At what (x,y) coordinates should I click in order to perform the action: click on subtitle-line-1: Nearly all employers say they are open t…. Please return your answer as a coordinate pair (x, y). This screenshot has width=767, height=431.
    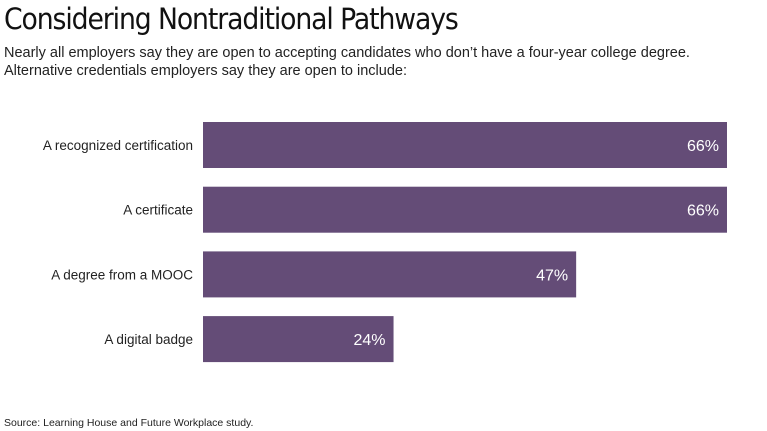
    Looking at the image, I should click on (347, 53).